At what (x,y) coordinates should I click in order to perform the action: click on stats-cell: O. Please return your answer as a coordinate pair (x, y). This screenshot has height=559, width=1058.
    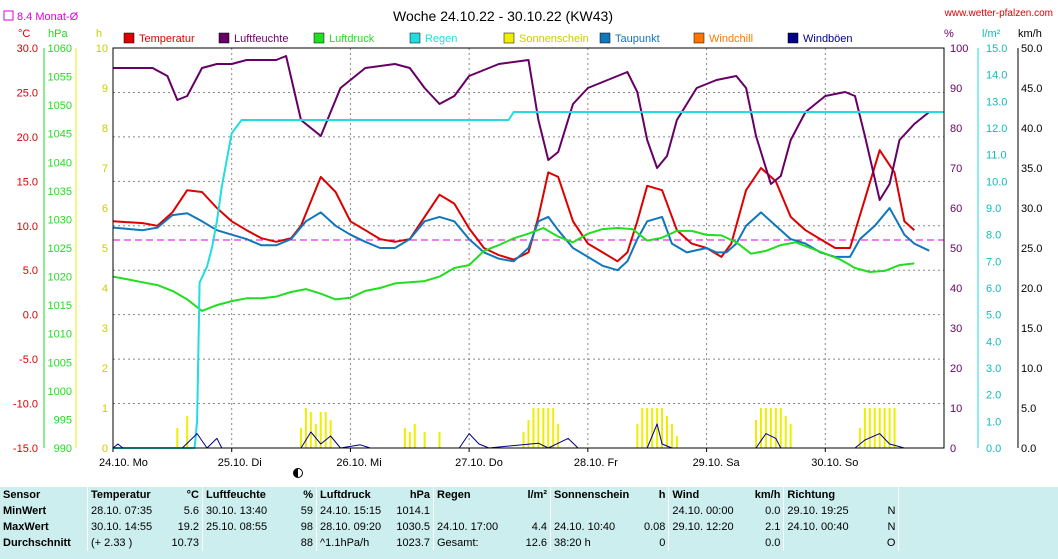
    Looking at the image, I should click on (891, 543).